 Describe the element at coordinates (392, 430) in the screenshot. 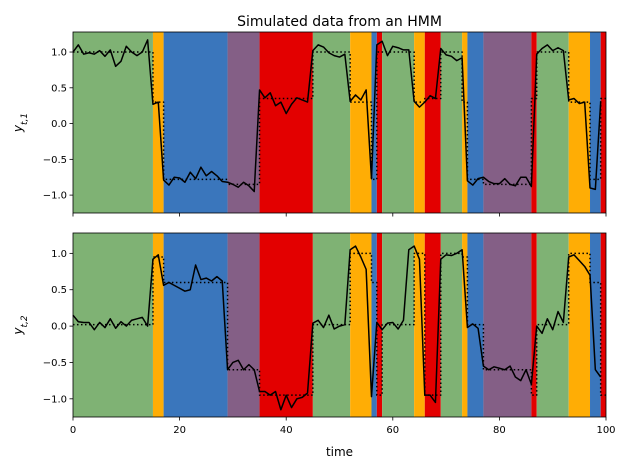

I see `x-tick-label: 60` at that location.